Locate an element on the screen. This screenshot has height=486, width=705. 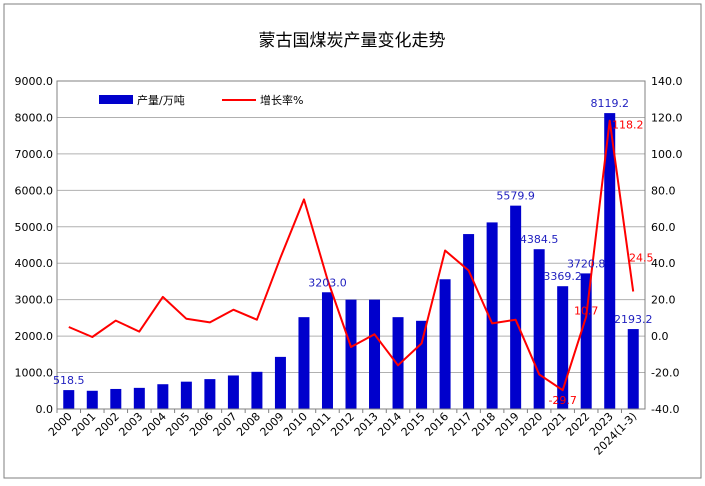
right-tick-label: -40.0 is located at coordinates (665, 409).